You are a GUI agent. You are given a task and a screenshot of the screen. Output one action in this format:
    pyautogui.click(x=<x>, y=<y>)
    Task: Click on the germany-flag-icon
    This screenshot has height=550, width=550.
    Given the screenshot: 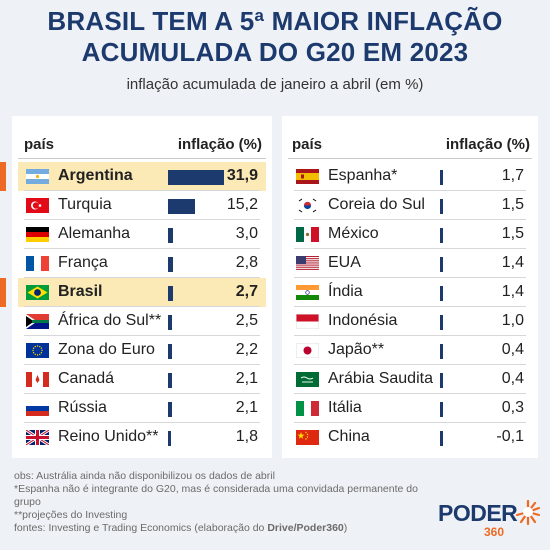 What is the action you would take?
    pyautogui.click(x=37, y=234)
    